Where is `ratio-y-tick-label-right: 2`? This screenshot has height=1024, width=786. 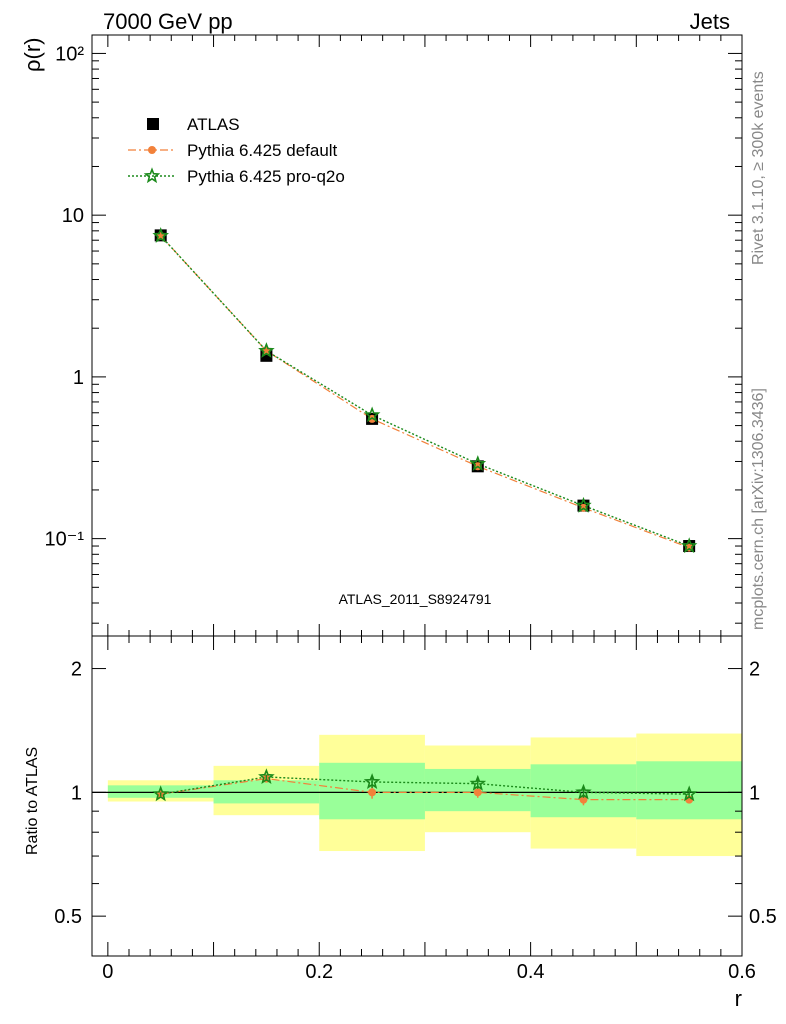
ratio-y-tick-label-right: 2 is located at coordinates (754, 670).